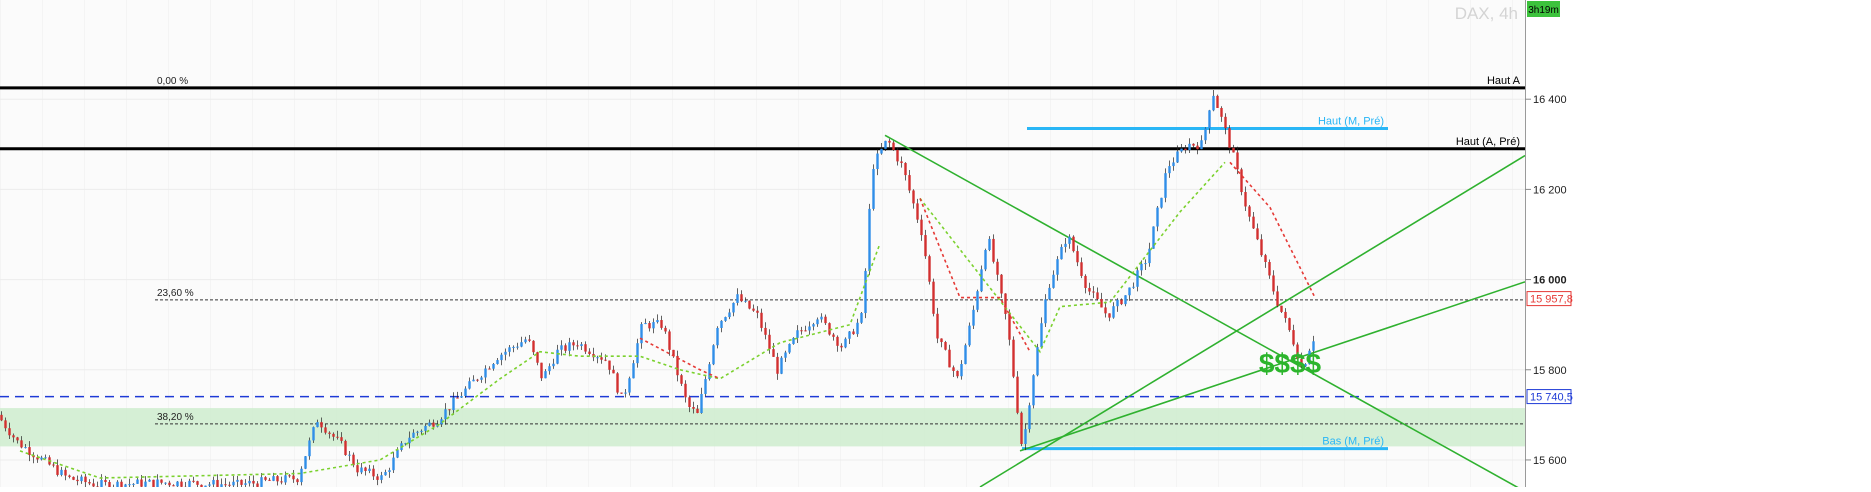 The width and height of the screenshot is (1871, 492). Describe the element at coordinates (1351, 122) in the screenshot. I see `haut-m-pre-label: Haut (M, Pré)` at that location.